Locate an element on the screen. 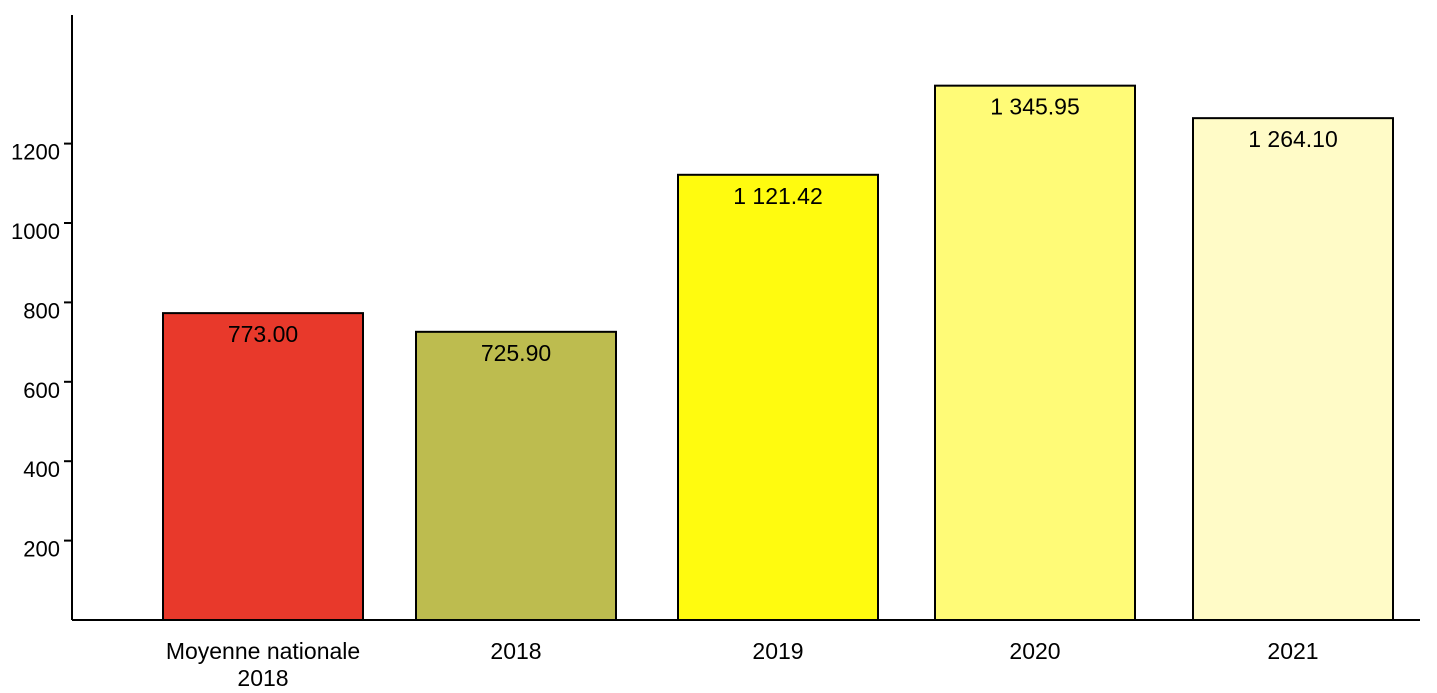 The image size is (1437, 693). x-tick-label: Moyenne nationale is located at coordinates (263, 651).